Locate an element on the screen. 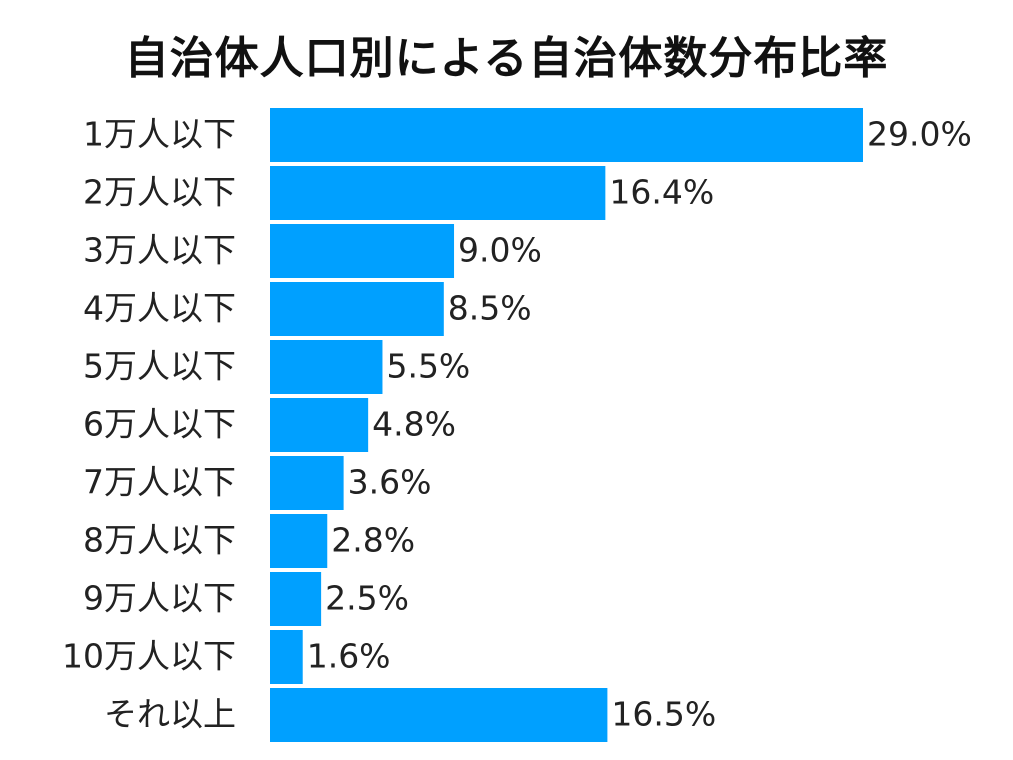  category-label-10: 10万人以下 is located at coordinates (149, 656).